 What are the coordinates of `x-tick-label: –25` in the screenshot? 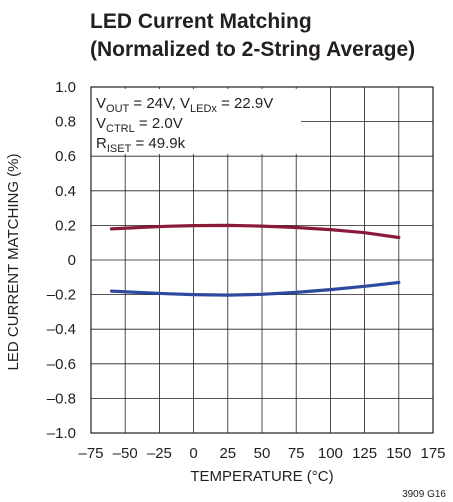 It's located at (159, 453).